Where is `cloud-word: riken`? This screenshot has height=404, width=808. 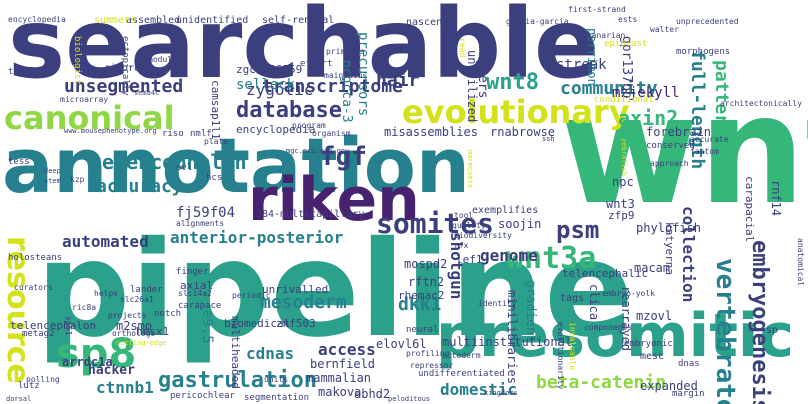
cloud-word: riken is located at coordinates (334, 200).